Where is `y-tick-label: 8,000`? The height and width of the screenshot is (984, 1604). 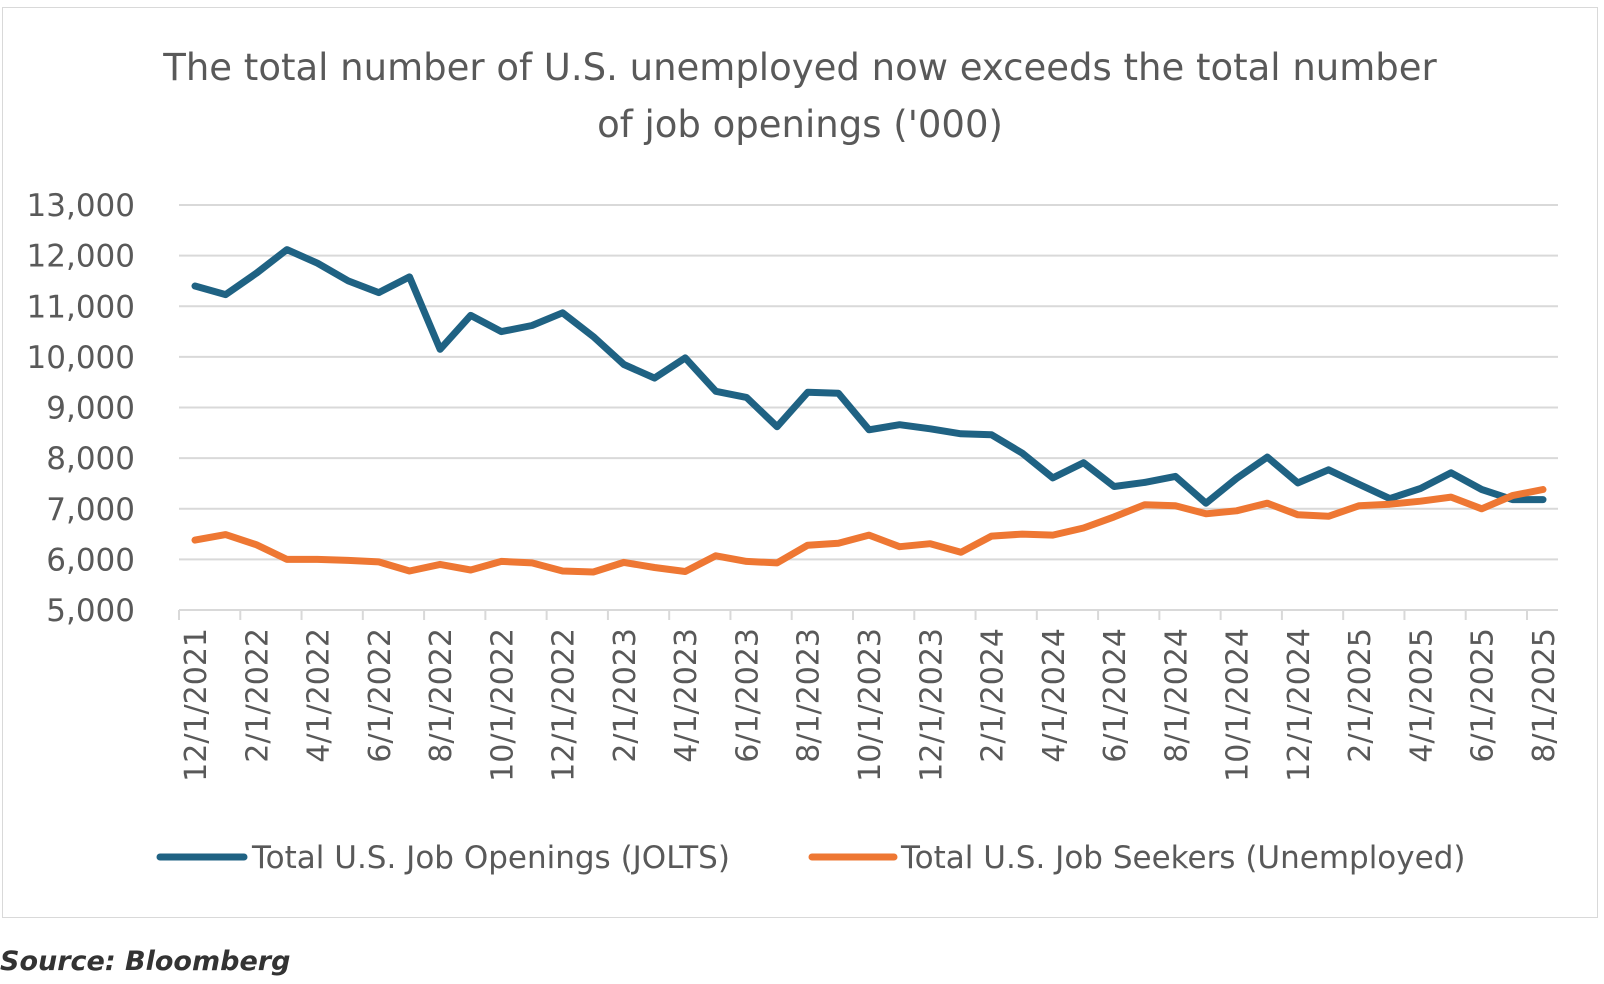
y-tick-label: 8,000 is located at coordinates (90, 459).